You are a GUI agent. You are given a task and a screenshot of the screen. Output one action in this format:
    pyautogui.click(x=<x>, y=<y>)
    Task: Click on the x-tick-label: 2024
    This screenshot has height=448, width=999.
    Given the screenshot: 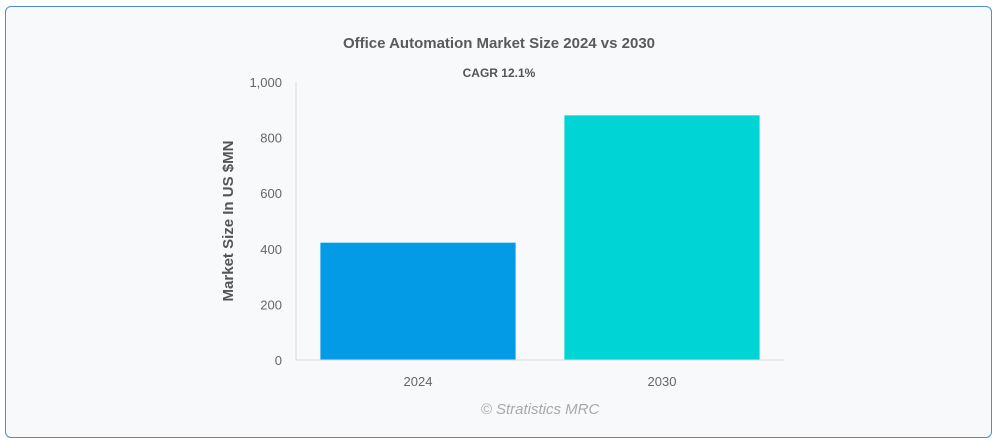 What is the action you would take?
    pyautogui.click(x=418, y=381)
    